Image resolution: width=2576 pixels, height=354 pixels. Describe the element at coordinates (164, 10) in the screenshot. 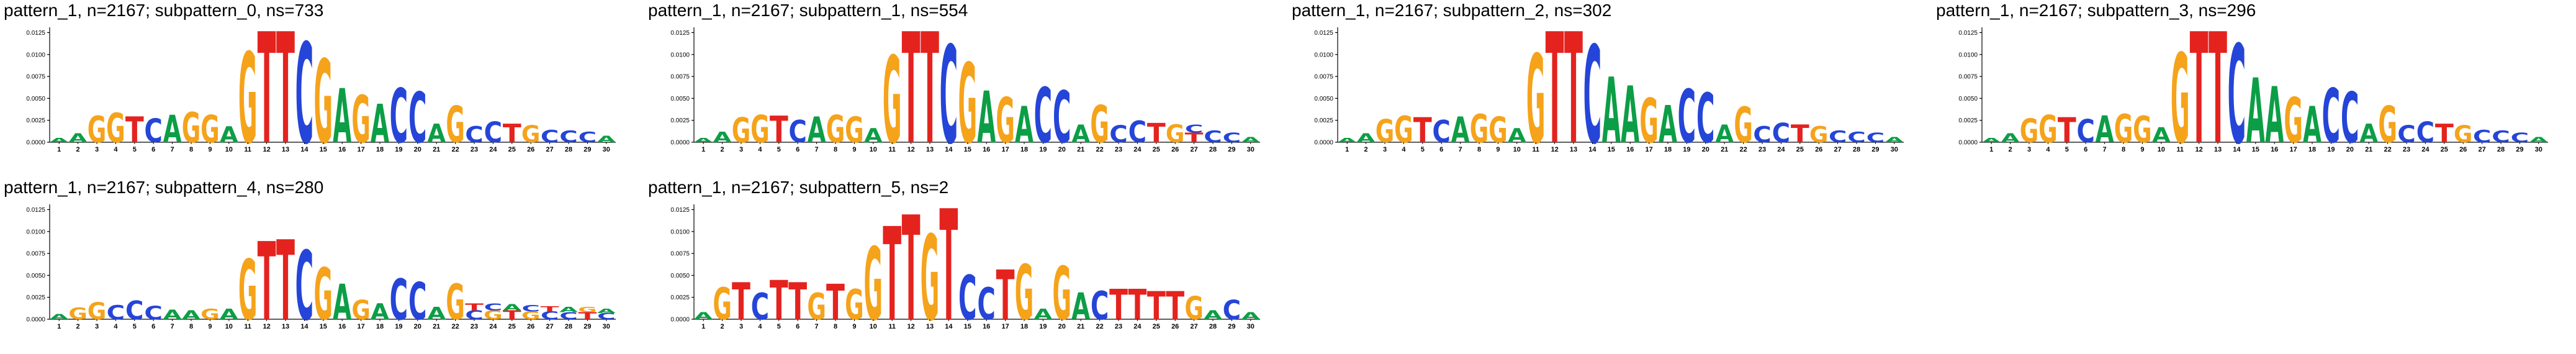

I see `panel-title: pattern_1, n=2167; subpattern_0, ns=733` at that location.